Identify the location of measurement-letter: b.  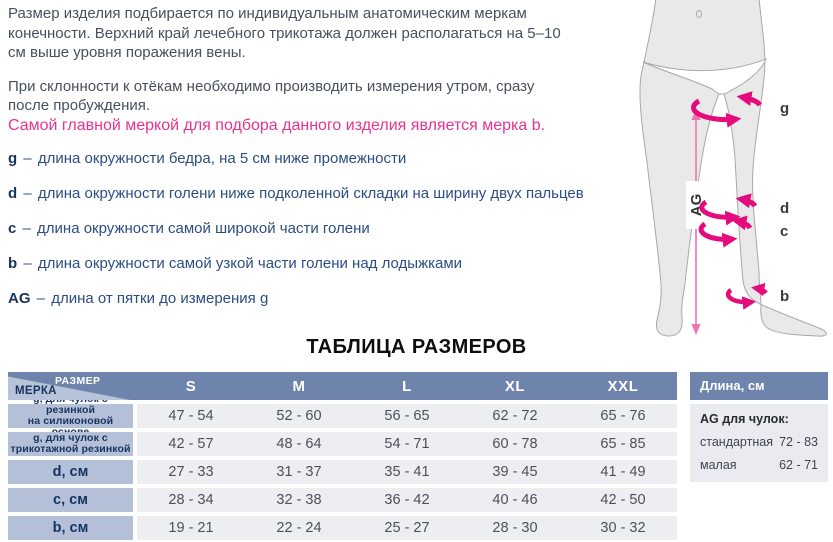
(13, 263).